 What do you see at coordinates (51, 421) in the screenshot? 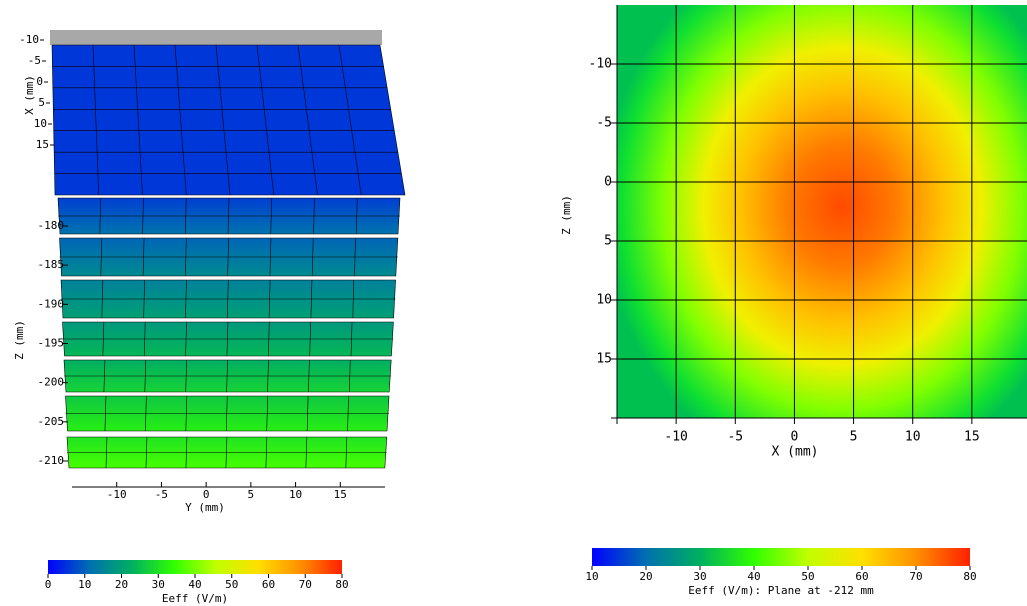
I see `z-tick-label: -205` at bounding box center [51, 421].